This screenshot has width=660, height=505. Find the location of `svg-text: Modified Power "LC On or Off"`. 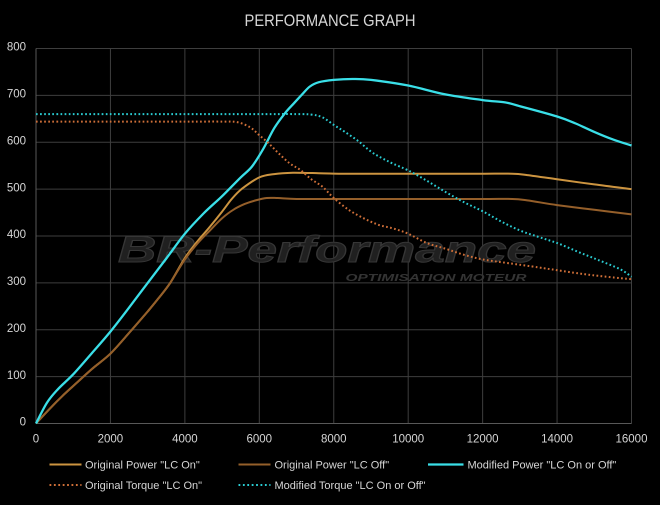

svg-text: Modified Power "LC On or Off" is located at coordinates (542, 466).